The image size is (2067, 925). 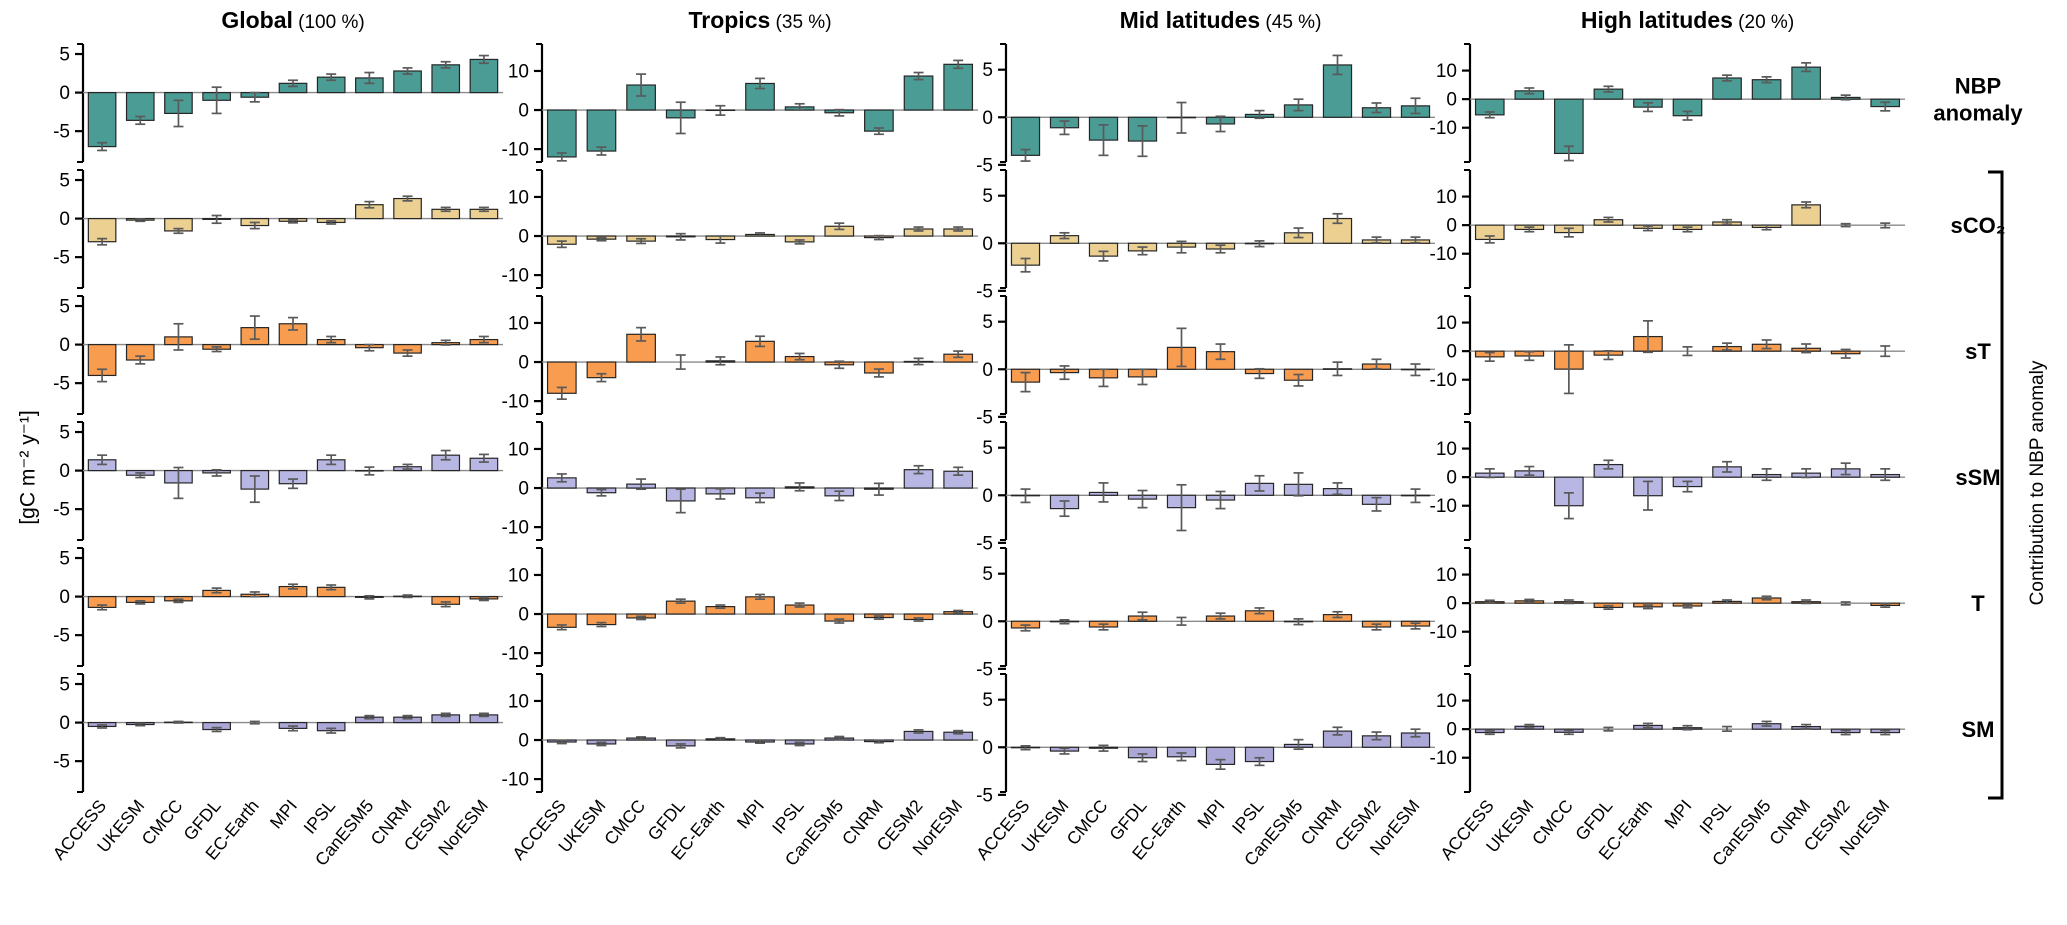 What do you see at coordinates (278, 229) in the screenshot?
I see `panel-global-sco2: 5 0 -5` at bounding box center [278, 229].